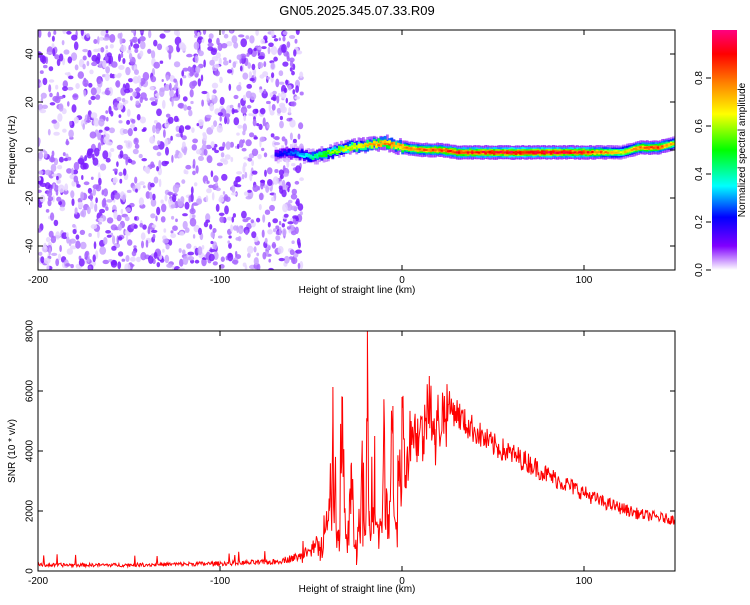  I want to click on x-tick-label: 100, so click(584, 581).